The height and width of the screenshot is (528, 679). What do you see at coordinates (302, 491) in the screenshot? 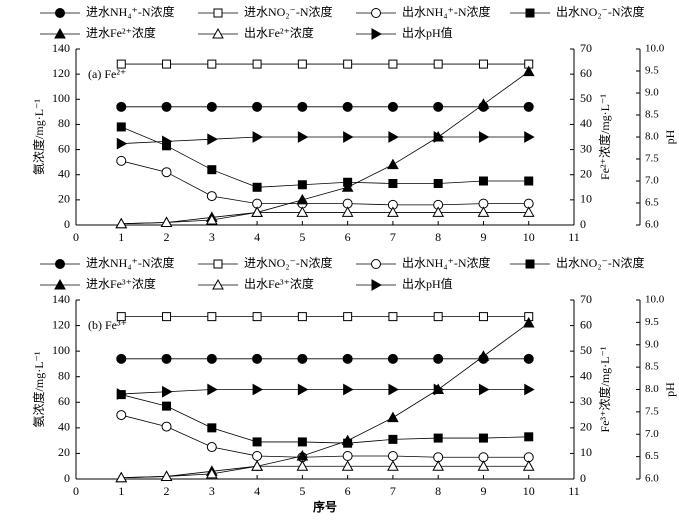
I see `x-tick-label: 5` at bounding box center [302, 491].